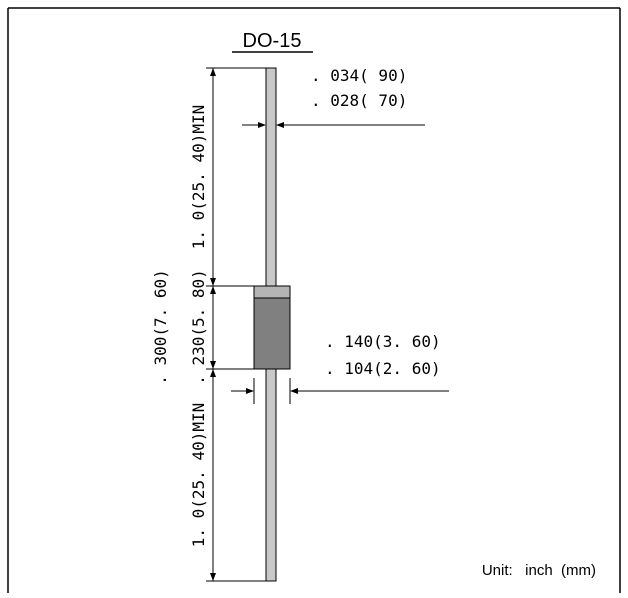 The image size is (628, 598). I want to click on lead-diameter-min-label: . 028( 70), so click(359, 100).